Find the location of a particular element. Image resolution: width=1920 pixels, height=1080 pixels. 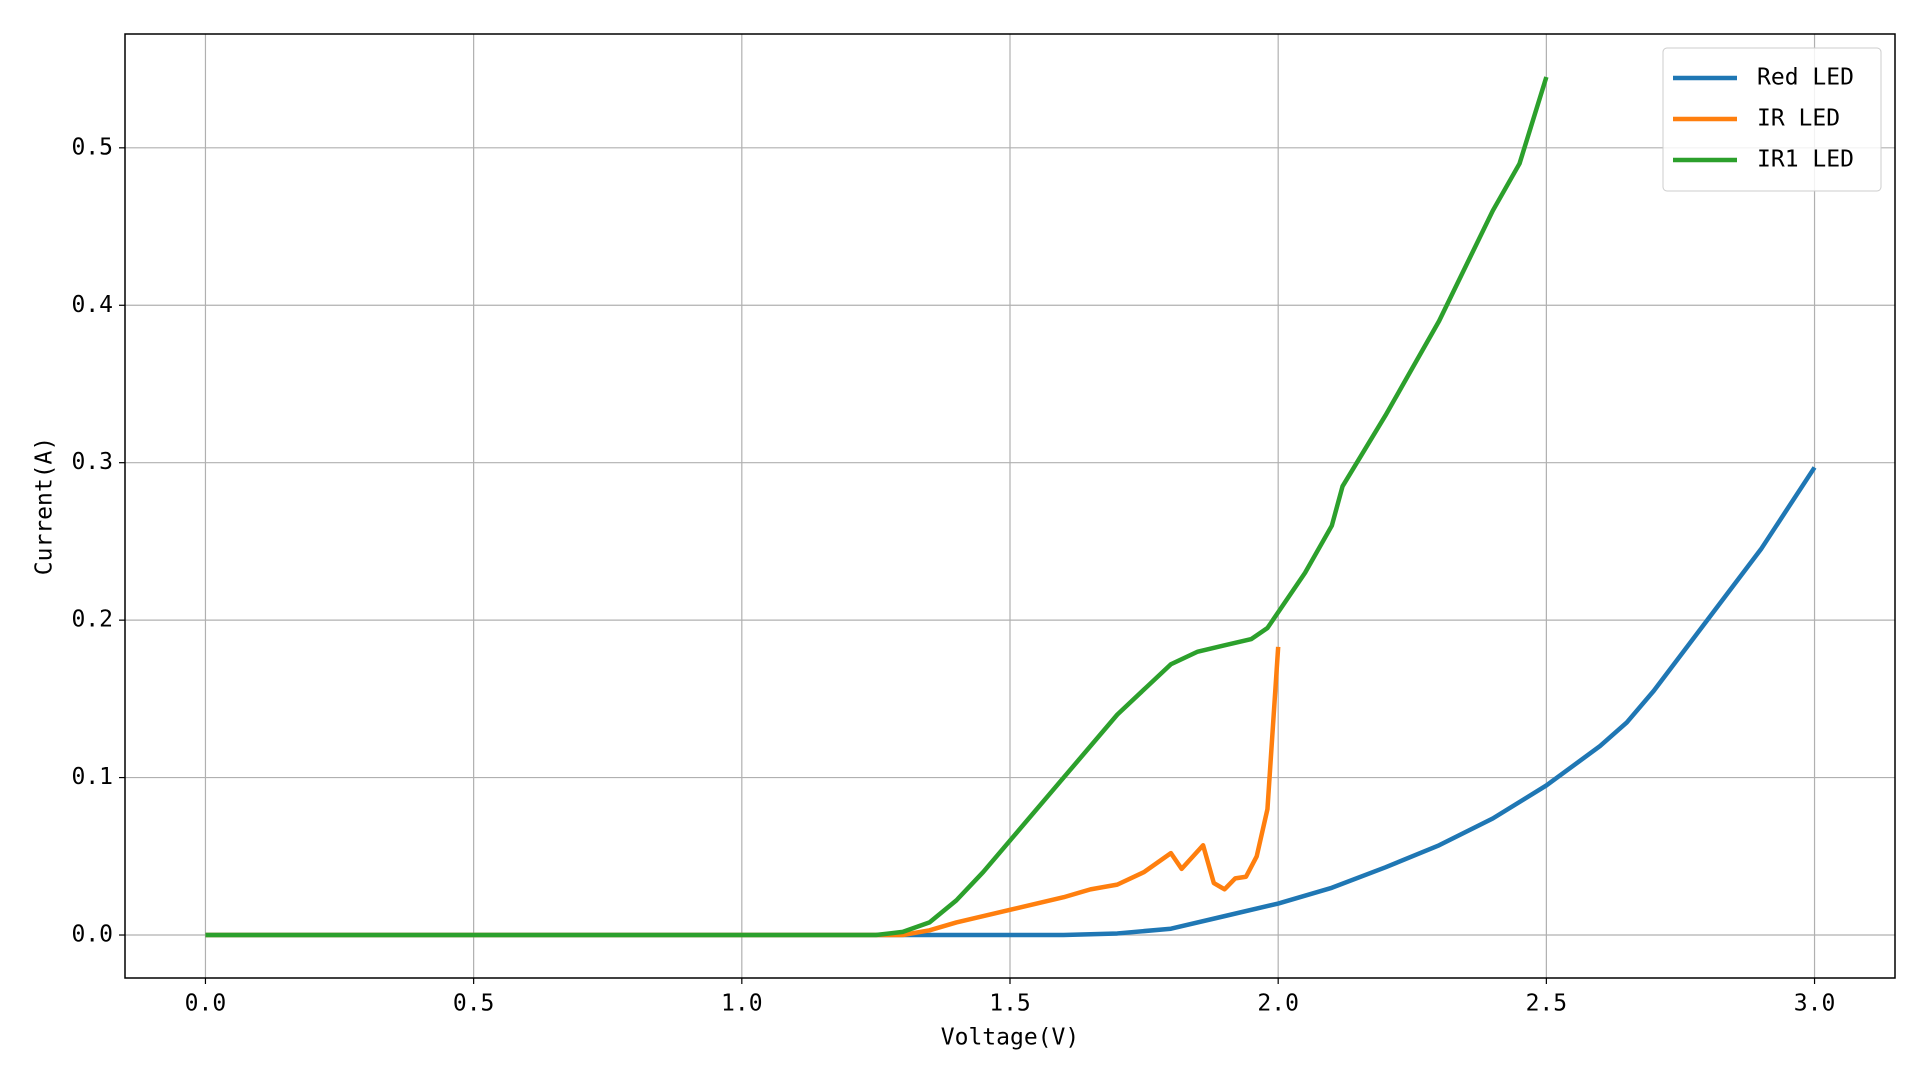

legend-label: IR LED is located at coordinates (1798, 119).